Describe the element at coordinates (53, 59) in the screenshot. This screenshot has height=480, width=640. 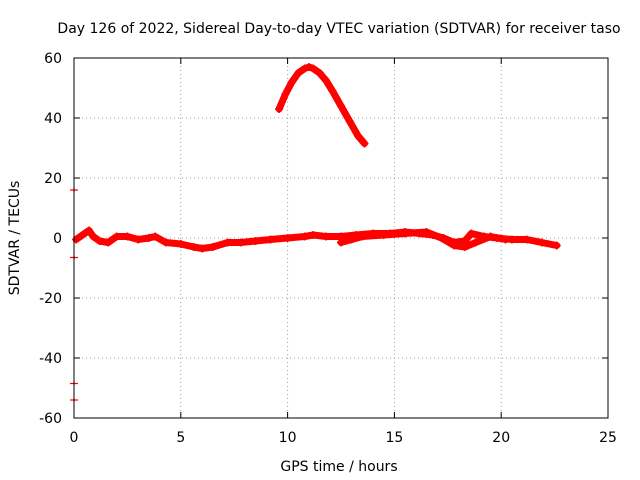
I see `y-tick-label: 60` at that location.